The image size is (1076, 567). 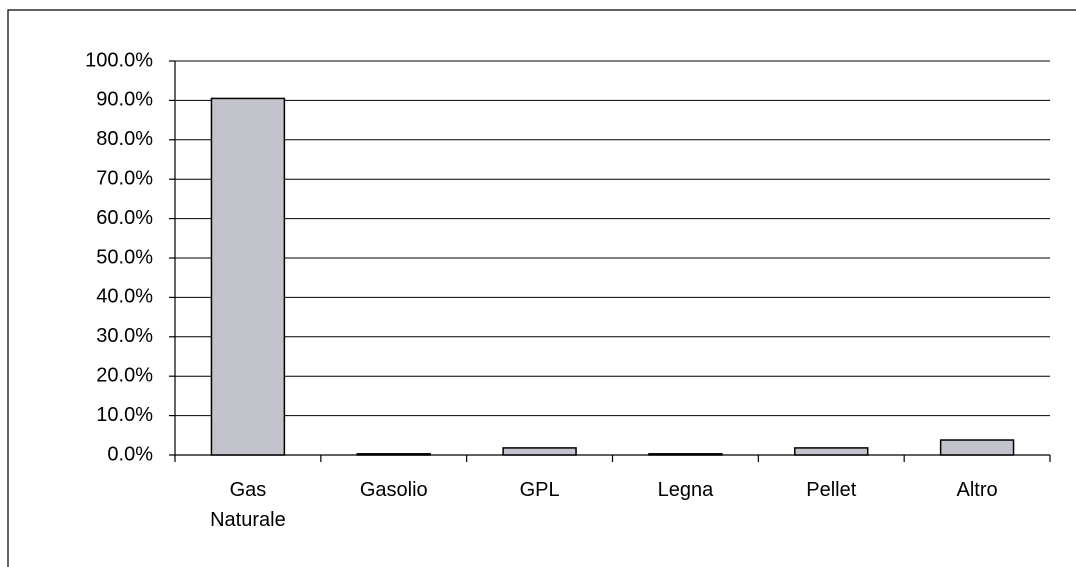 What do you see at coordinates (248, 505) in the screenshot?
I see `x-tick-label: Gas Naturale` at bounding box center [248, 505].